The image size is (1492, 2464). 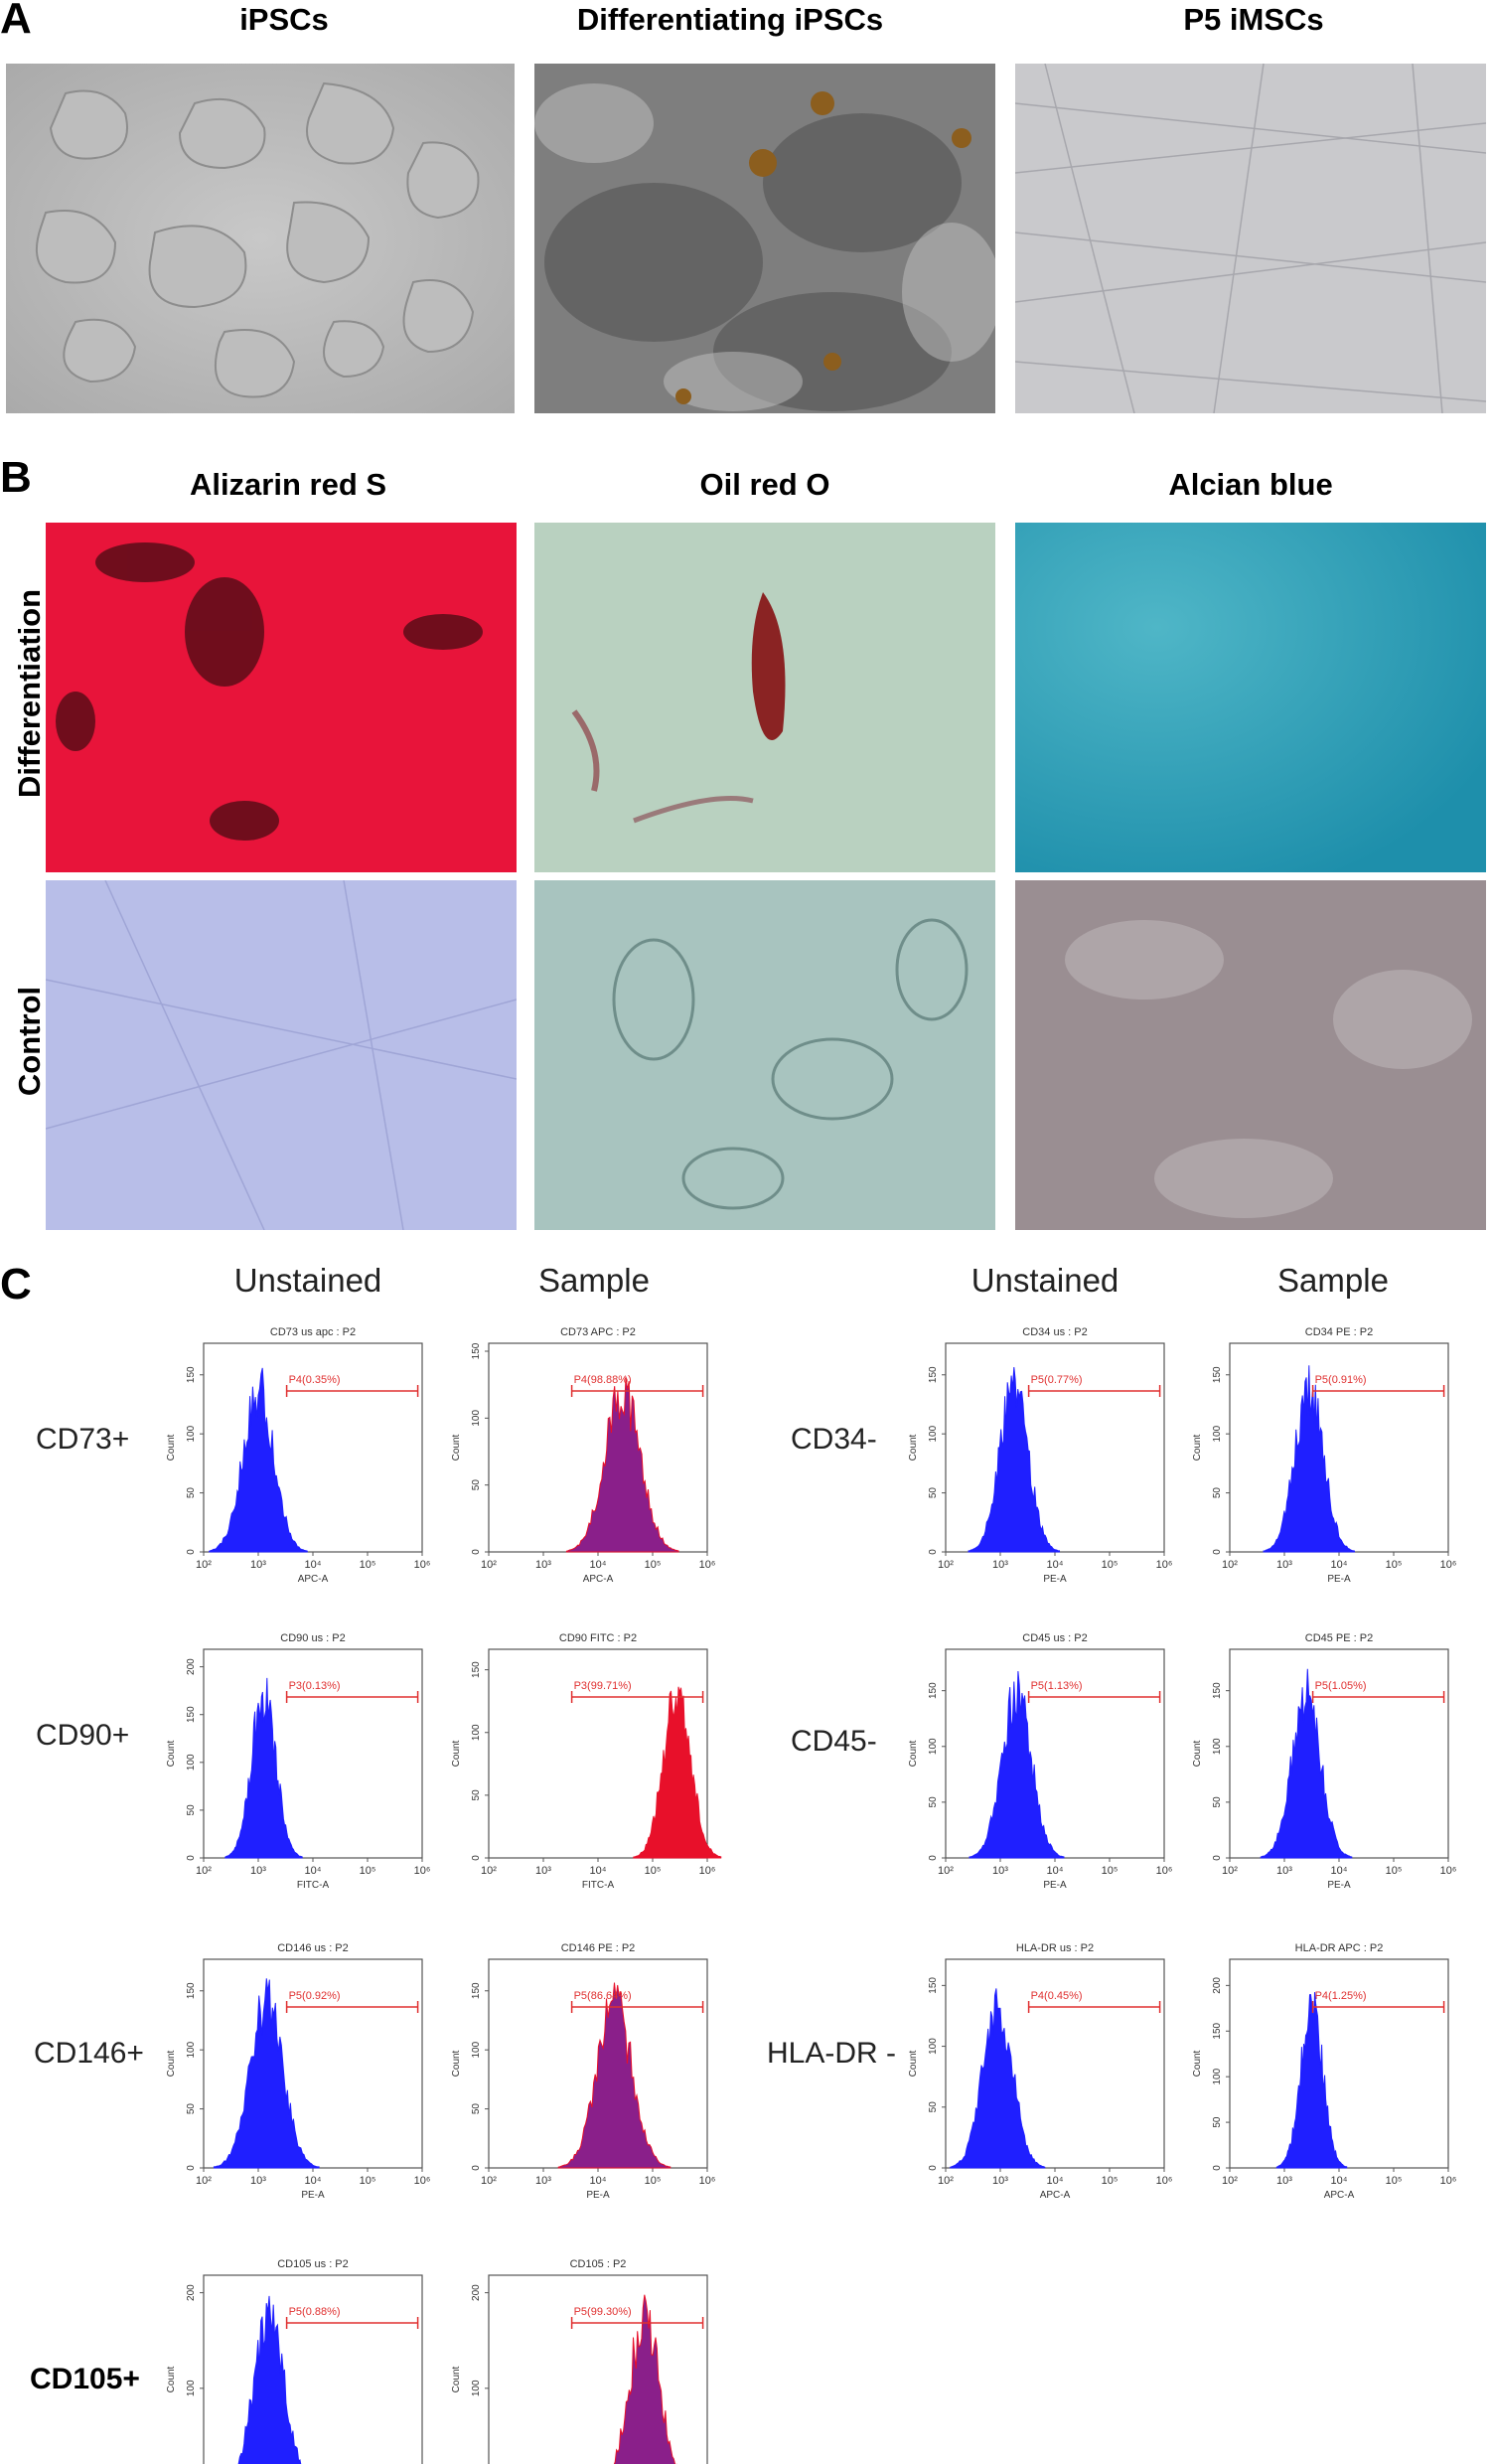 What do you see at coordinates (284, 19) in the screenshot?
I see `panel-a-title-ipscs: iPSCs` at bounding box center [284, 19].